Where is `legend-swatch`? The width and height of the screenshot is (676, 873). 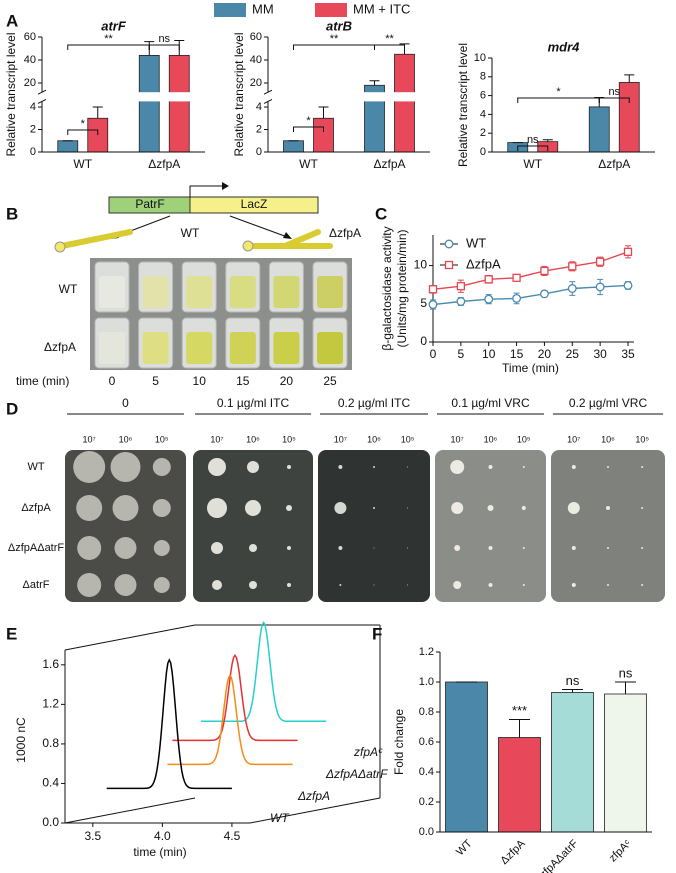
legend-swatch is located at coordinates (230, 10).